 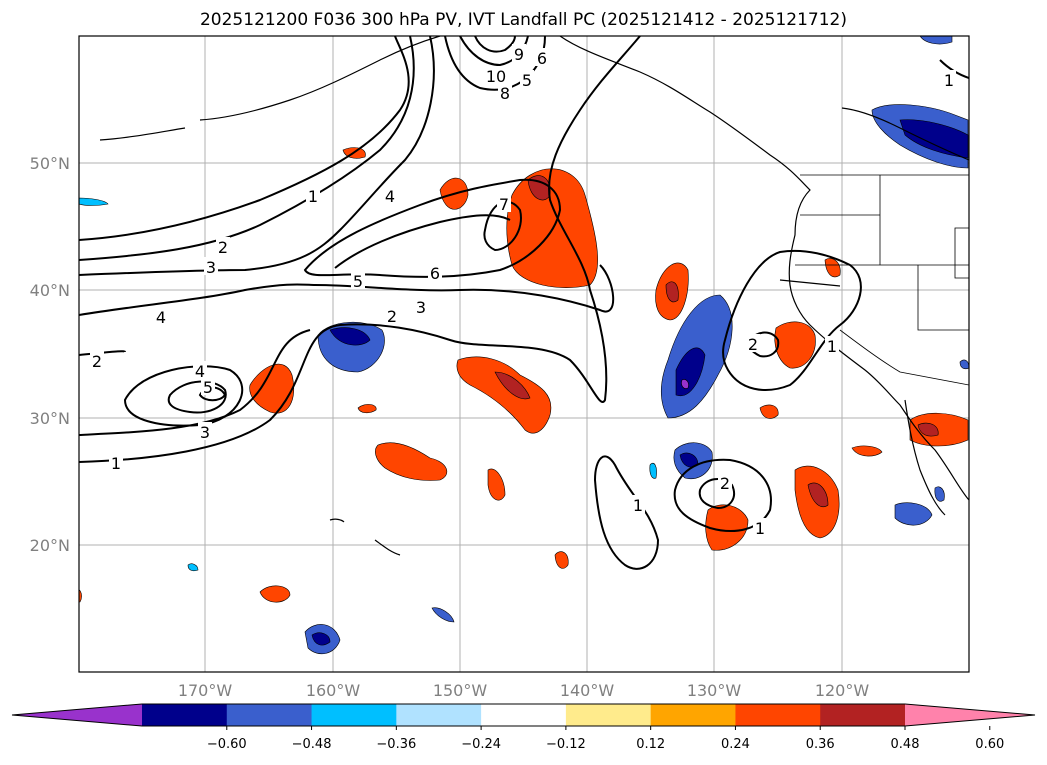 I want to click on lon-label: 150°W, so click(x=460, y=690).